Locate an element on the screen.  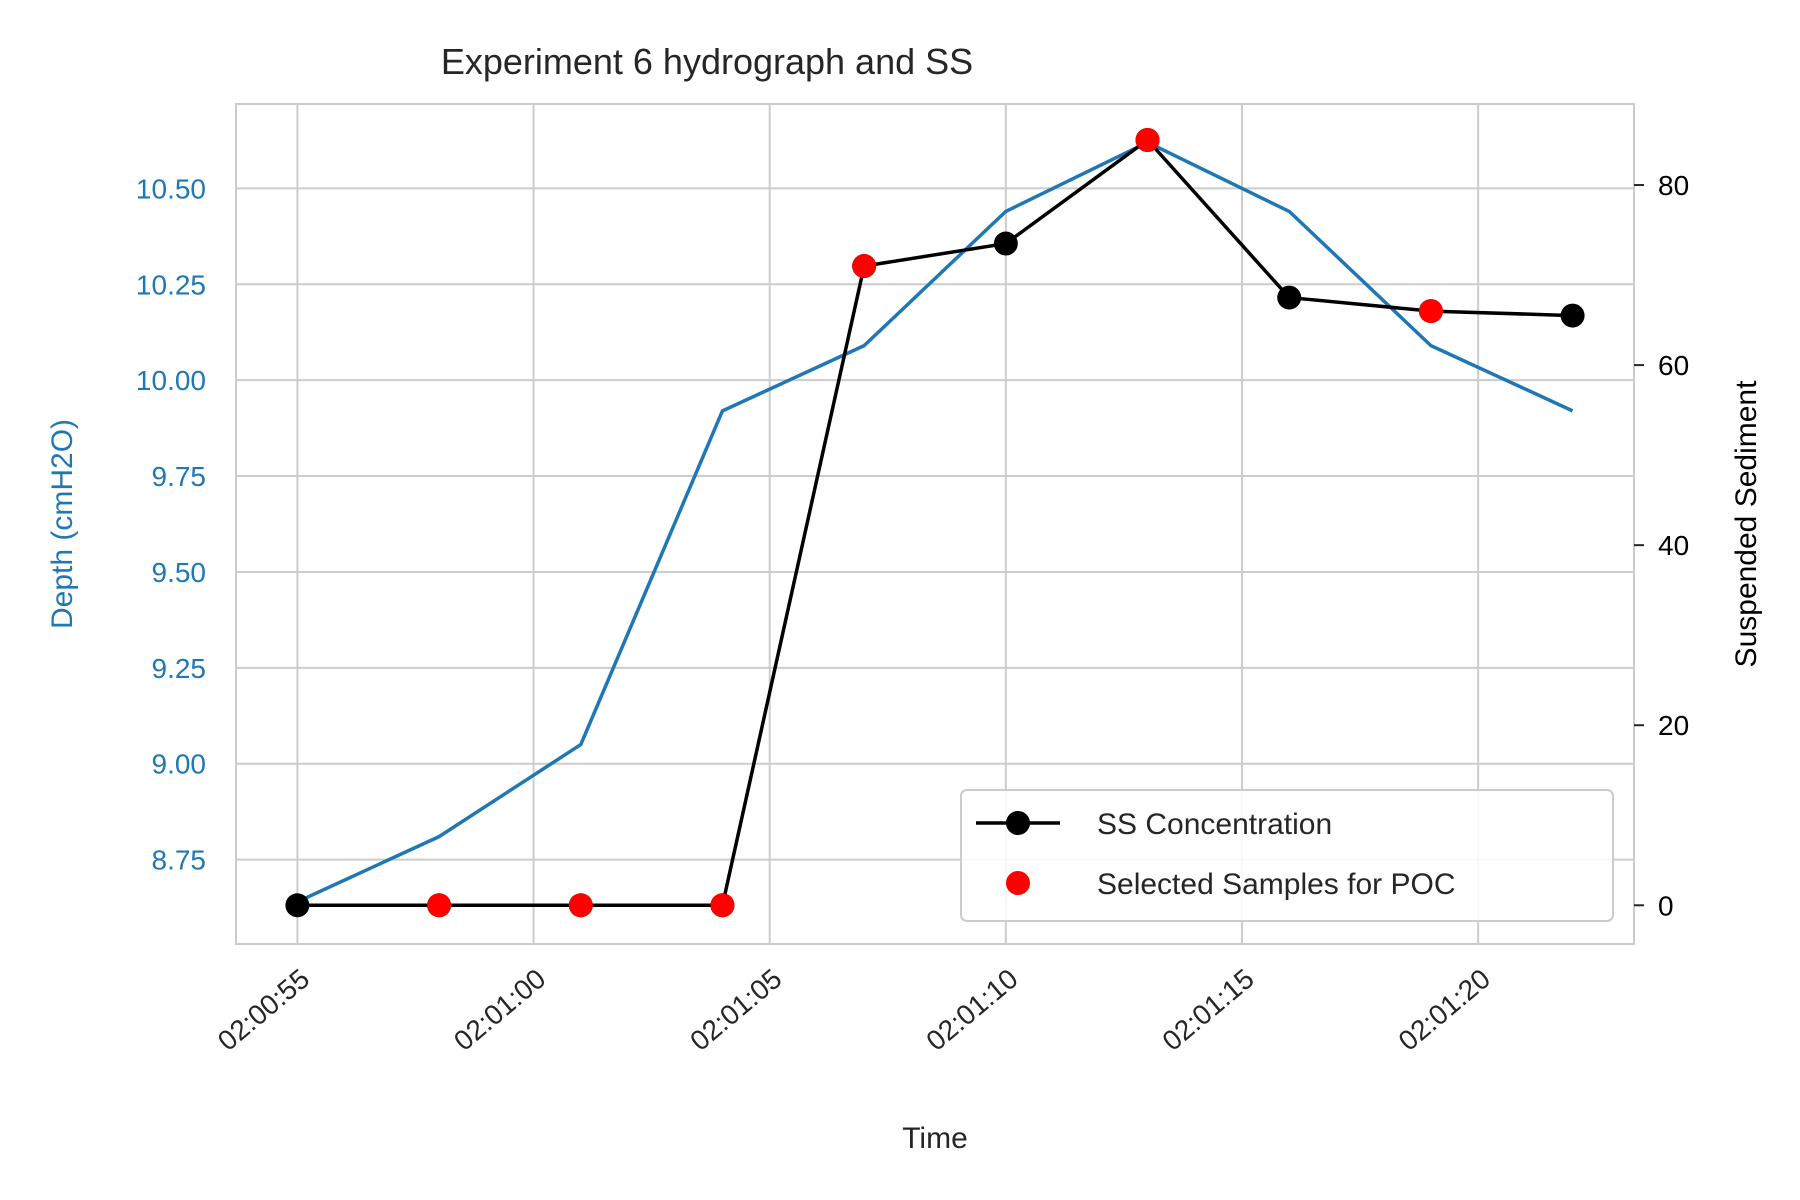
y-left-tick-label: 10.00 is located at coordinates (171, 380).